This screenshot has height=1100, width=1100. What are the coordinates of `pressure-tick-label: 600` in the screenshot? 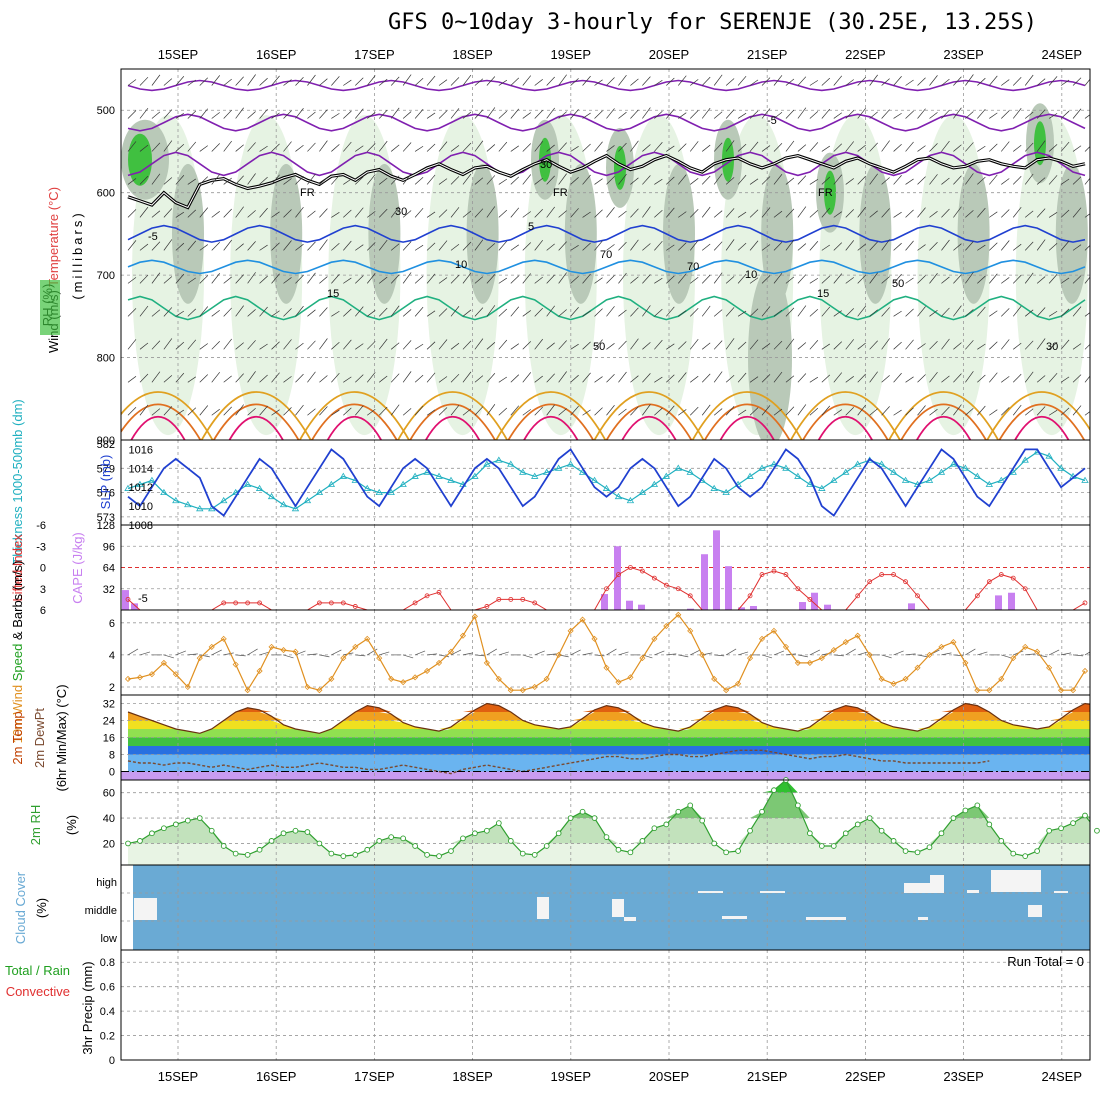 It's located at (106, 194).